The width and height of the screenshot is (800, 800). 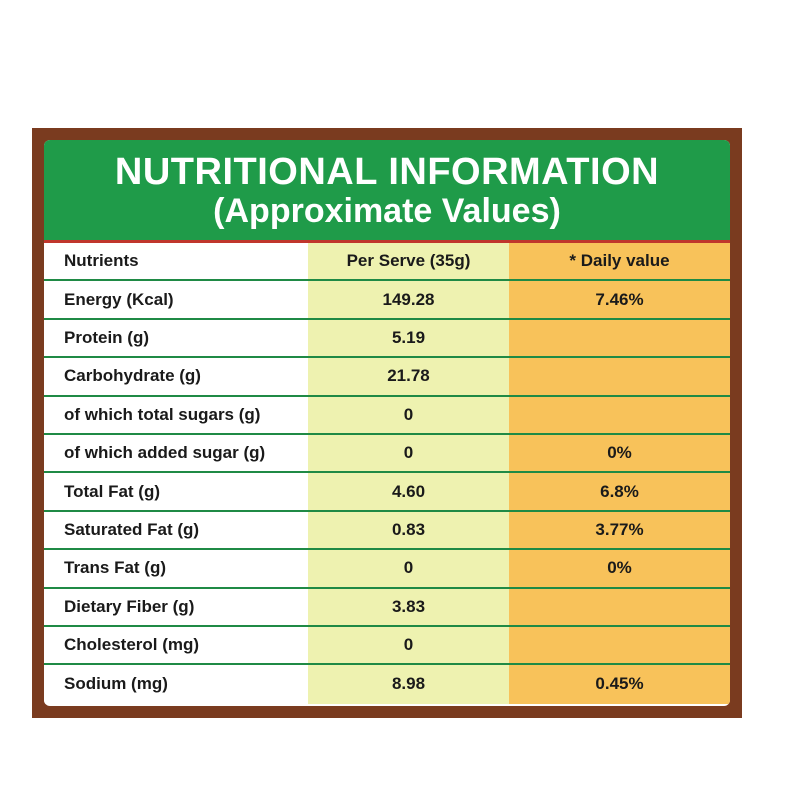 I want to click on nutrient-name: of which total sugars (g), so click(x=176, y=414).